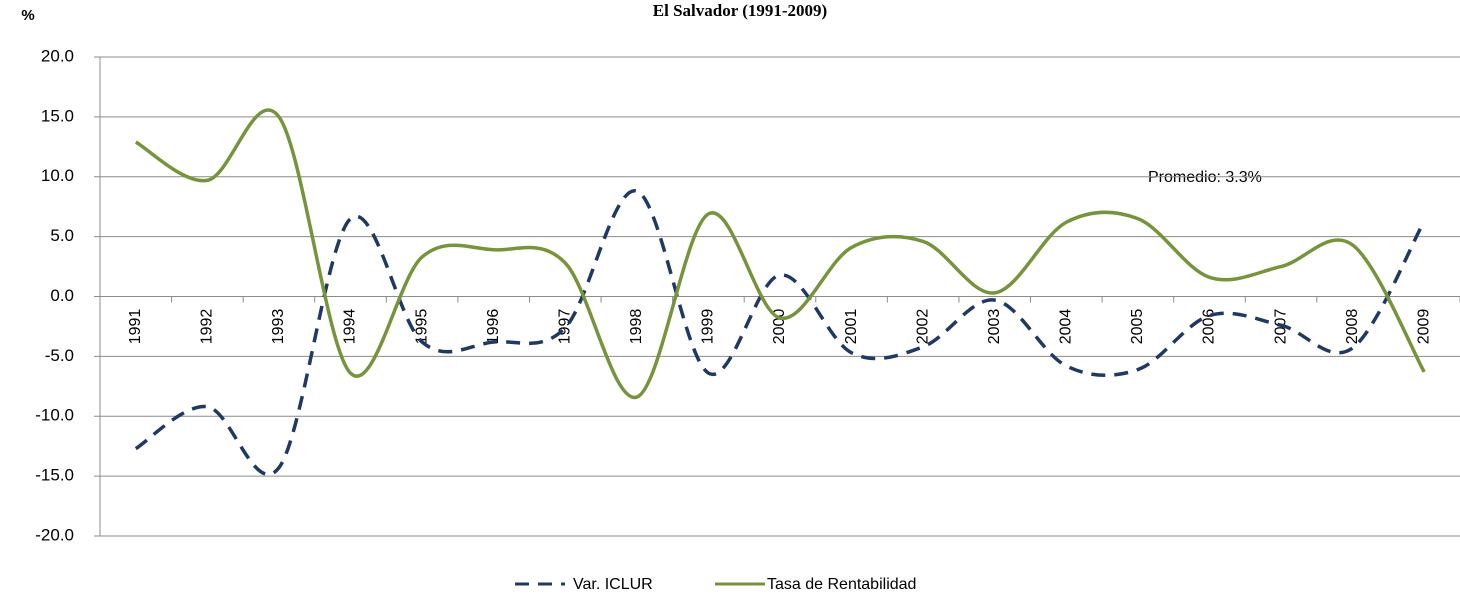 The width and height of the screenshot is (1460, 594). What do you see at coordinates (1205, 177) in the screenshot?
I see `annotation: Promedio: 3.3%` at bounding box center [1205, 177].